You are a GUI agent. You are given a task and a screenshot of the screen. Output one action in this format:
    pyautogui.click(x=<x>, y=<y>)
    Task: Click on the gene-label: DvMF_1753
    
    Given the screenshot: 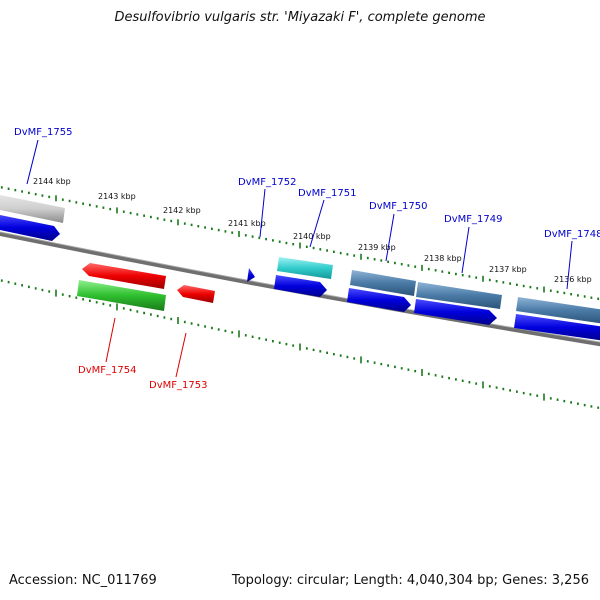 What is the action you would take?
    pyautogui.click(x=178, y=385)
    